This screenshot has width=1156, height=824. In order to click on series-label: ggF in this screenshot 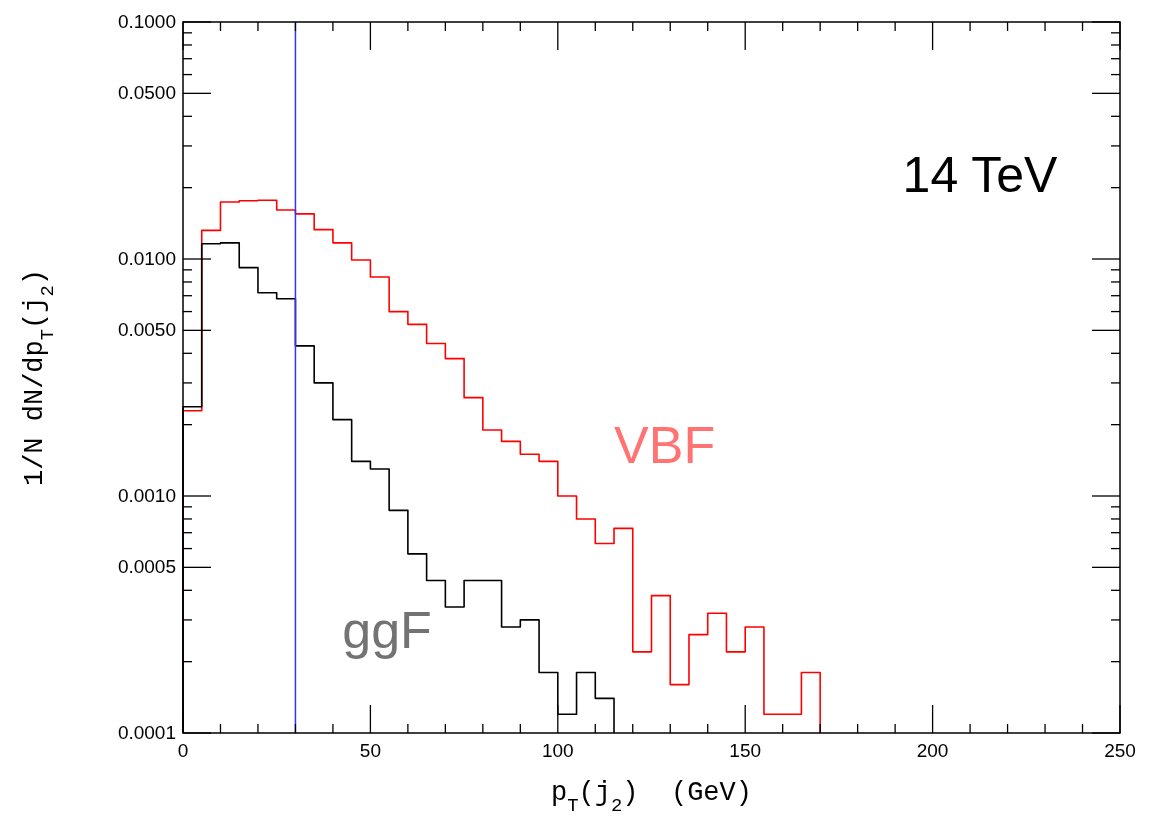, I will do `click(387, 629)`.